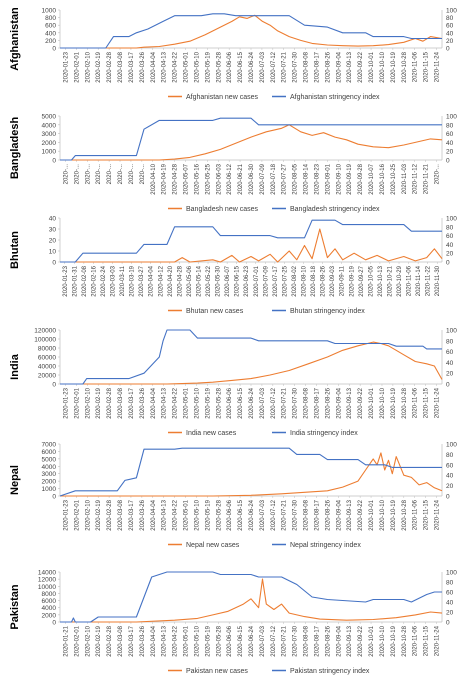 Image resolution: width=474 pixels, height=689 pixels. I want to click on legend-label: Bangladesh new cases, so click(222, 209).